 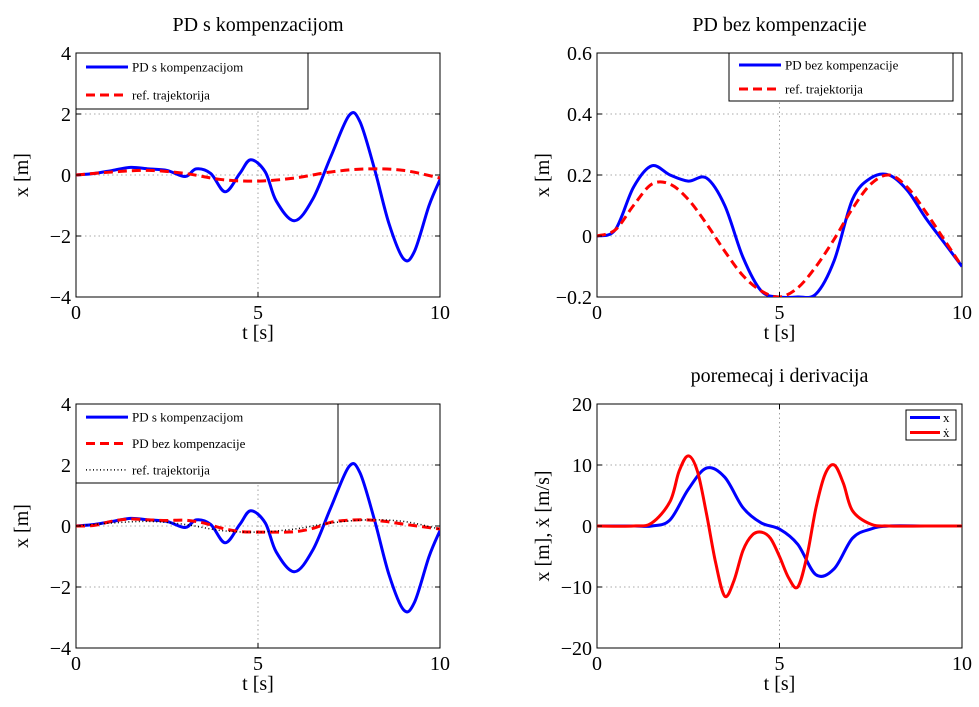 What do you see at coordinates (582, 466) in the screenshot?
I see `y-tick-label: 10` at bounding box center [582, 466].